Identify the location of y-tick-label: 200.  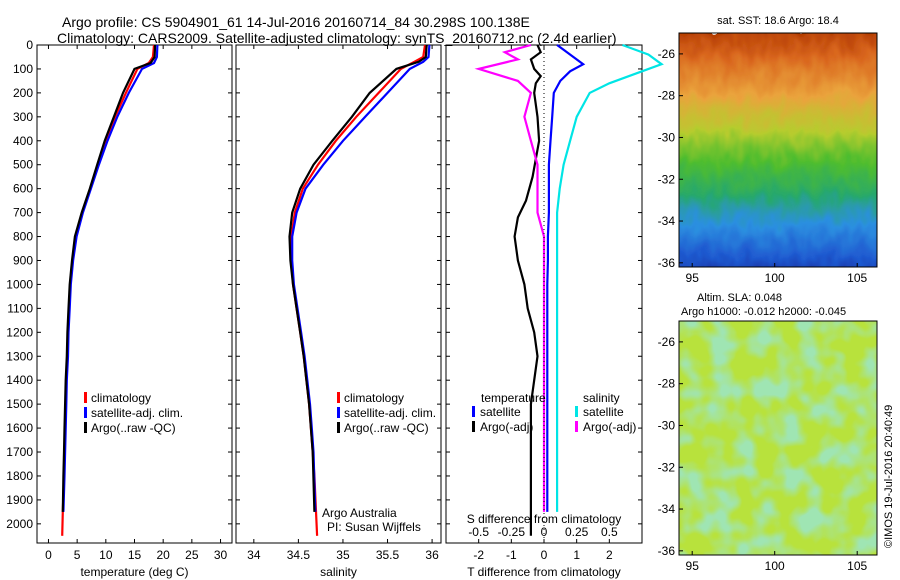
(23, 93).